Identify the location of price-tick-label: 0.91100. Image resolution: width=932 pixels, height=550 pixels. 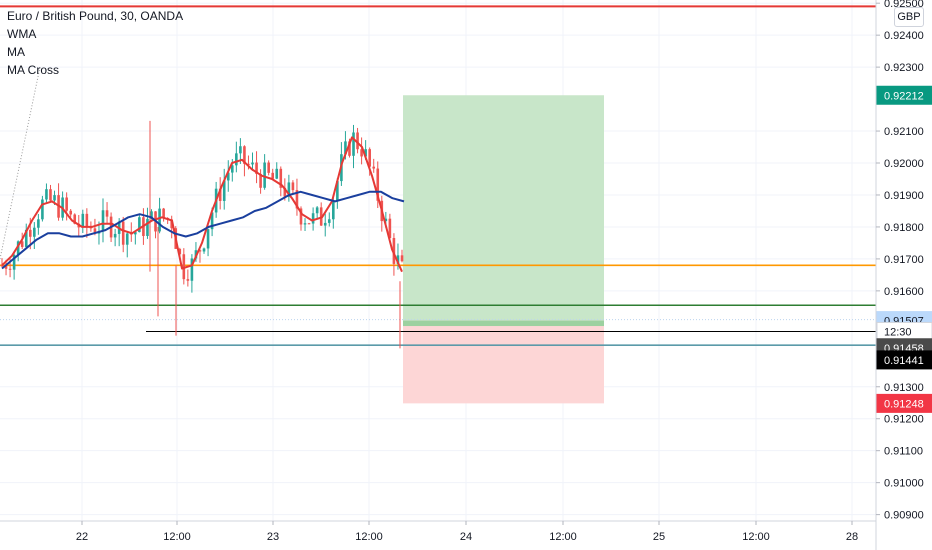
(903, 452).